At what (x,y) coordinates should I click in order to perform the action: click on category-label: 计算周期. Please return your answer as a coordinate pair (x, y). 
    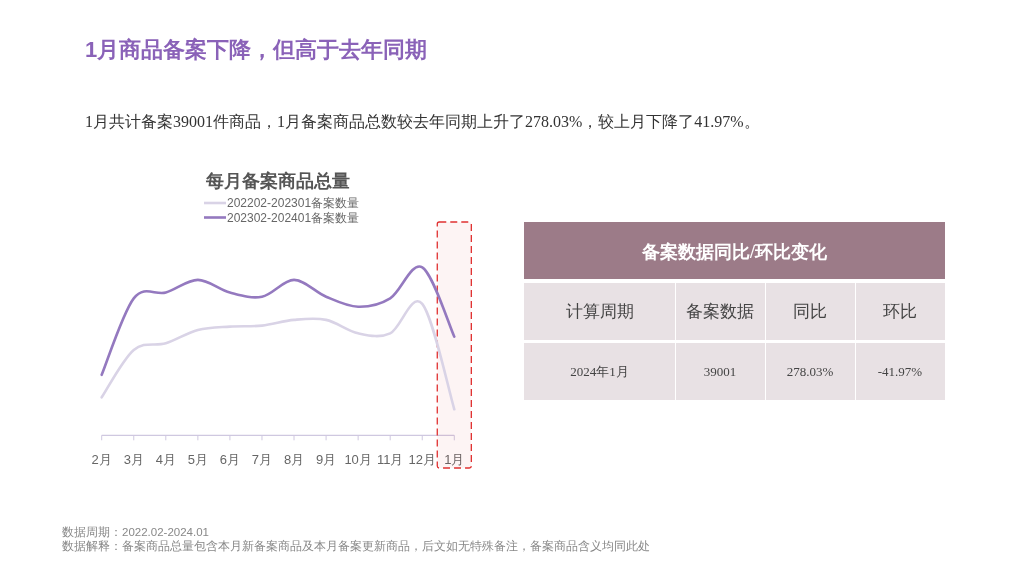
    Looking at the image, I should click on (599, 311).